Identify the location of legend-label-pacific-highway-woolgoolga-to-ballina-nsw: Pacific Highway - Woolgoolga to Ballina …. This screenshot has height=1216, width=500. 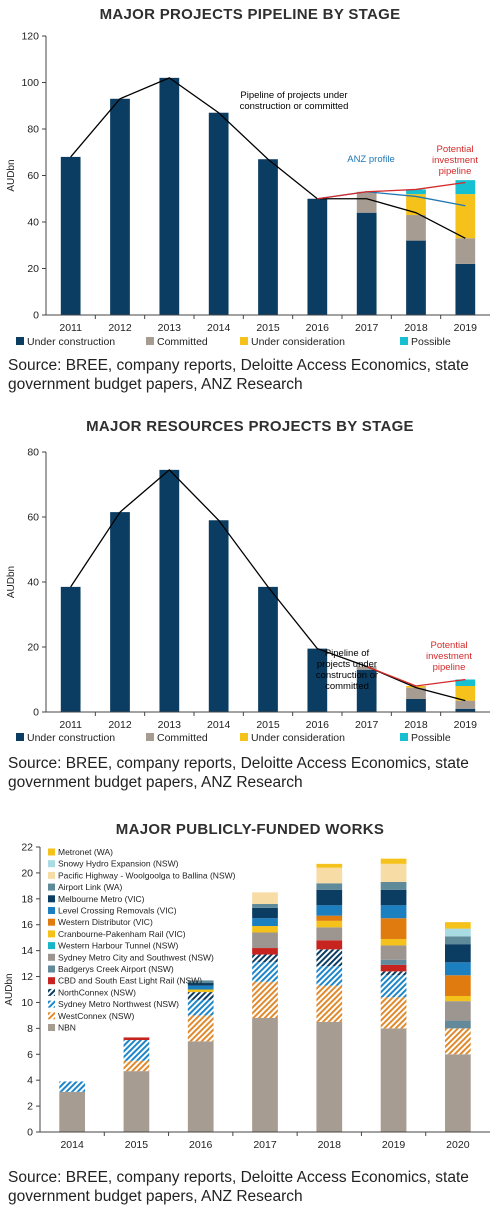
(147, 875).